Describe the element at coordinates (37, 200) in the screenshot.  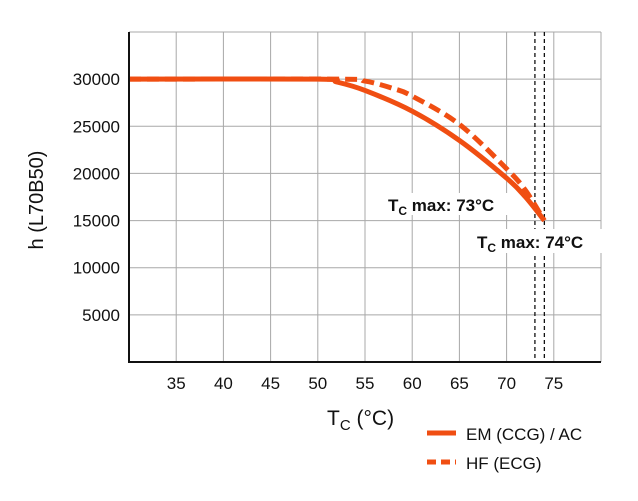
I see `y-axis-label: h (L70B50)` at that location.